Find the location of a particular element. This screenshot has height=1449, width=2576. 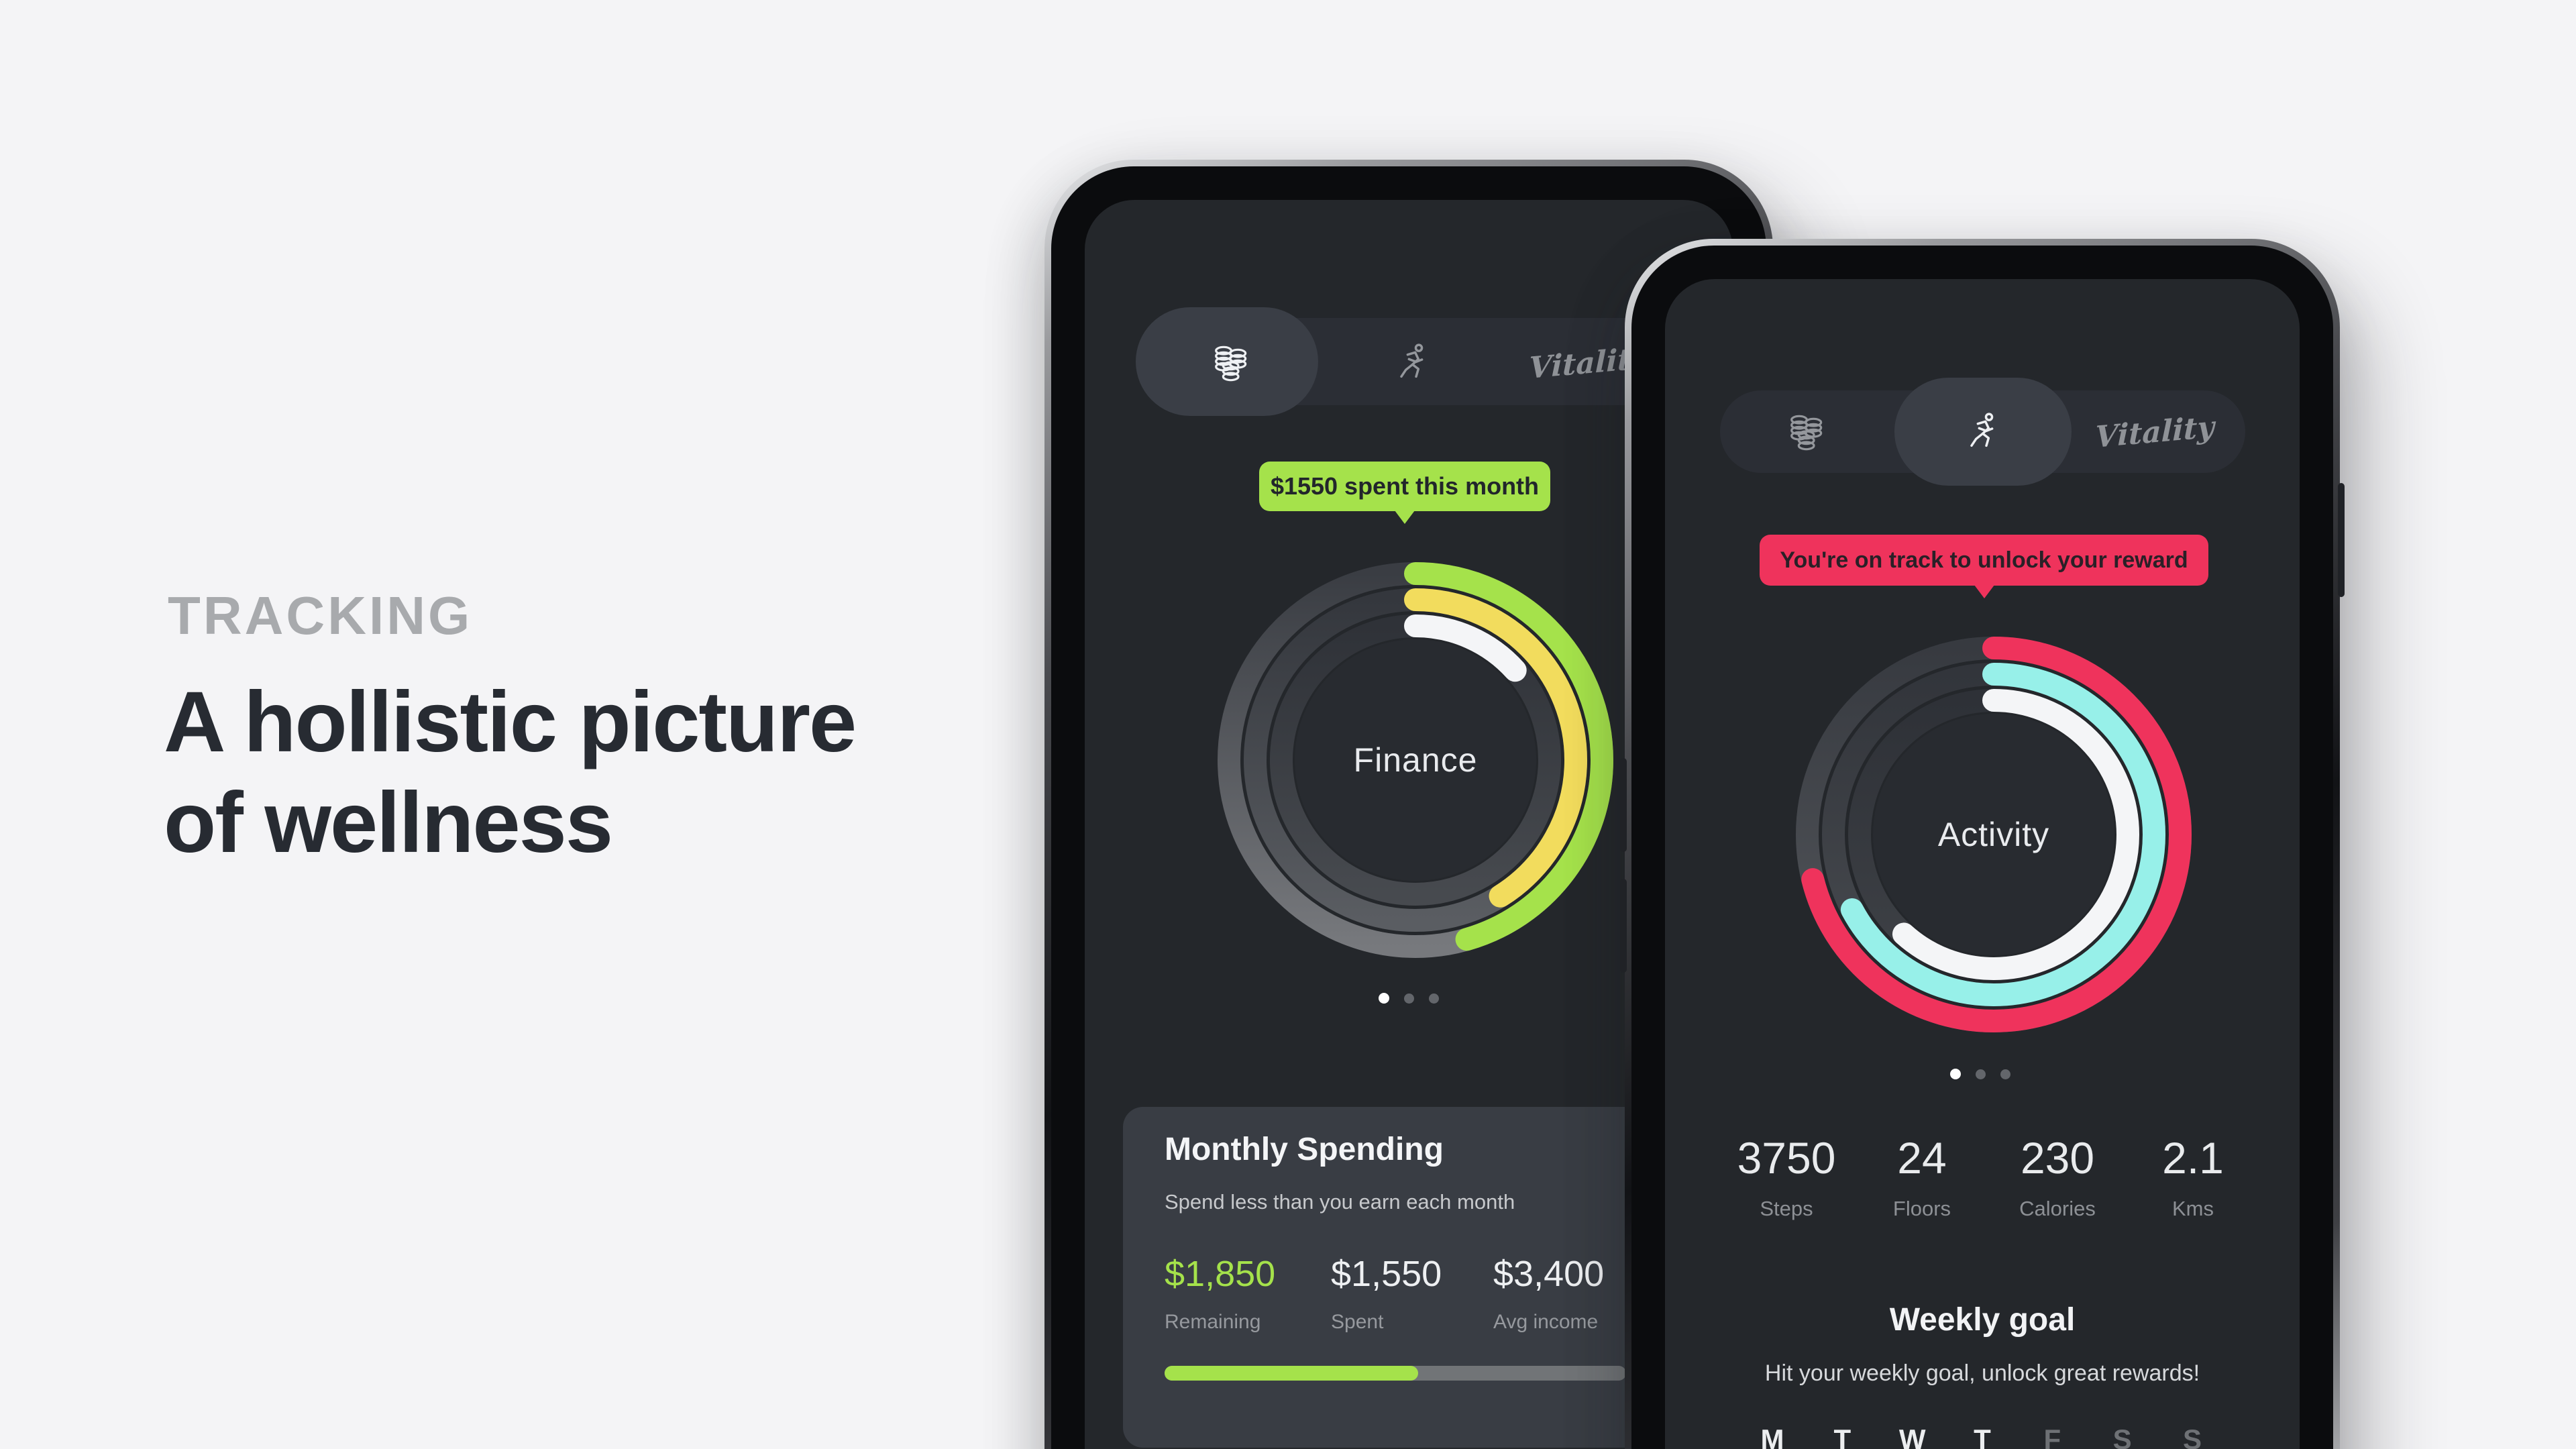

finance-ring-label: Finance is located at coordinates (1415, 760).